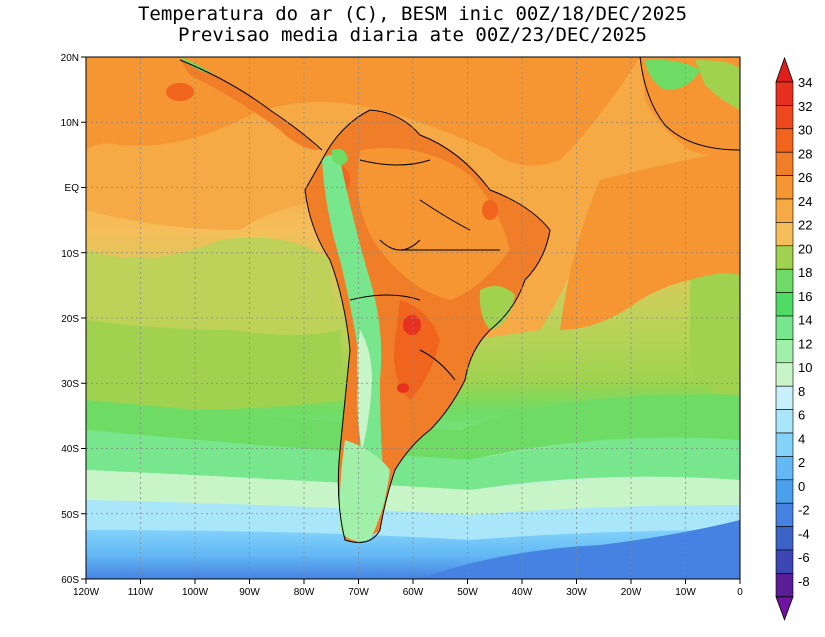 The width and height of the screenshot is (825, 637). I want to click on colorbar-label: 16, so click(805, 296).